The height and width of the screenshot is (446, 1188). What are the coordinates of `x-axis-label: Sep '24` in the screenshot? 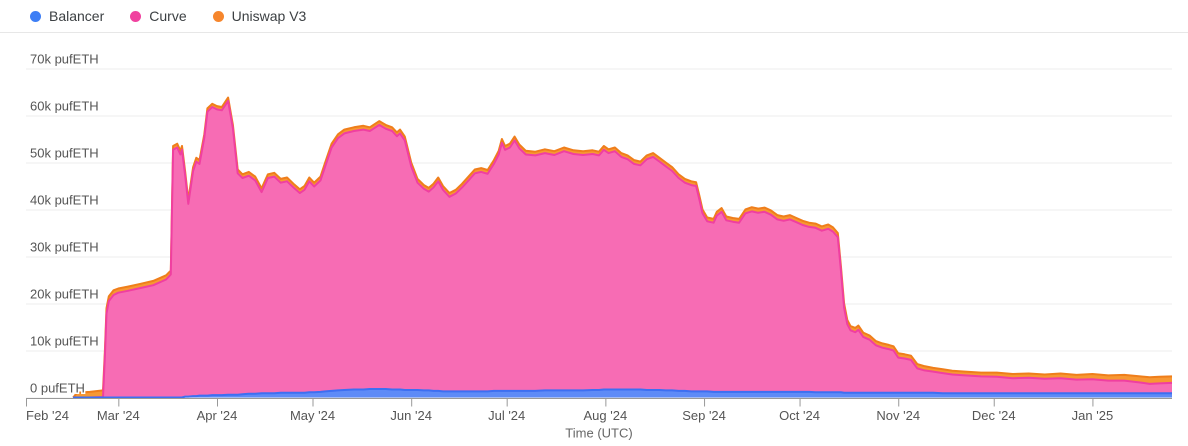 It's located at (704, 415).